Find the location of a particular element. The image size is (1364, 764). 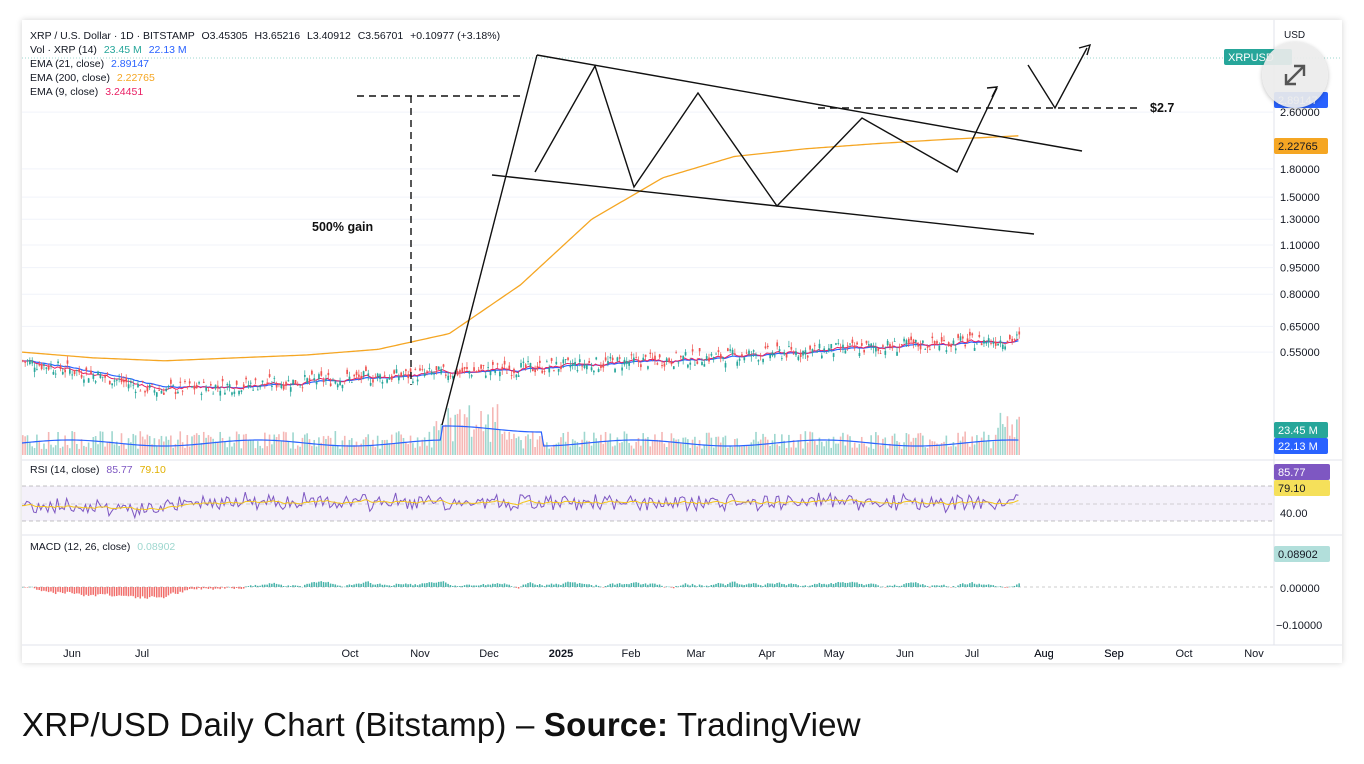

impulse-trendline is located at coordinates (489, 240).